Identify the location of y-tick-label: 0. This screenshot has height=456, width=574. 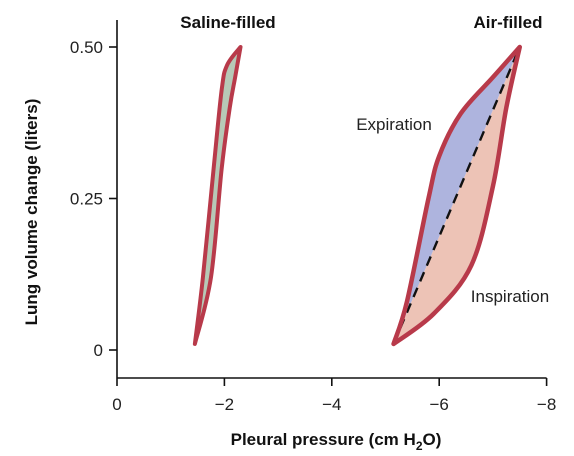
(98, 350).